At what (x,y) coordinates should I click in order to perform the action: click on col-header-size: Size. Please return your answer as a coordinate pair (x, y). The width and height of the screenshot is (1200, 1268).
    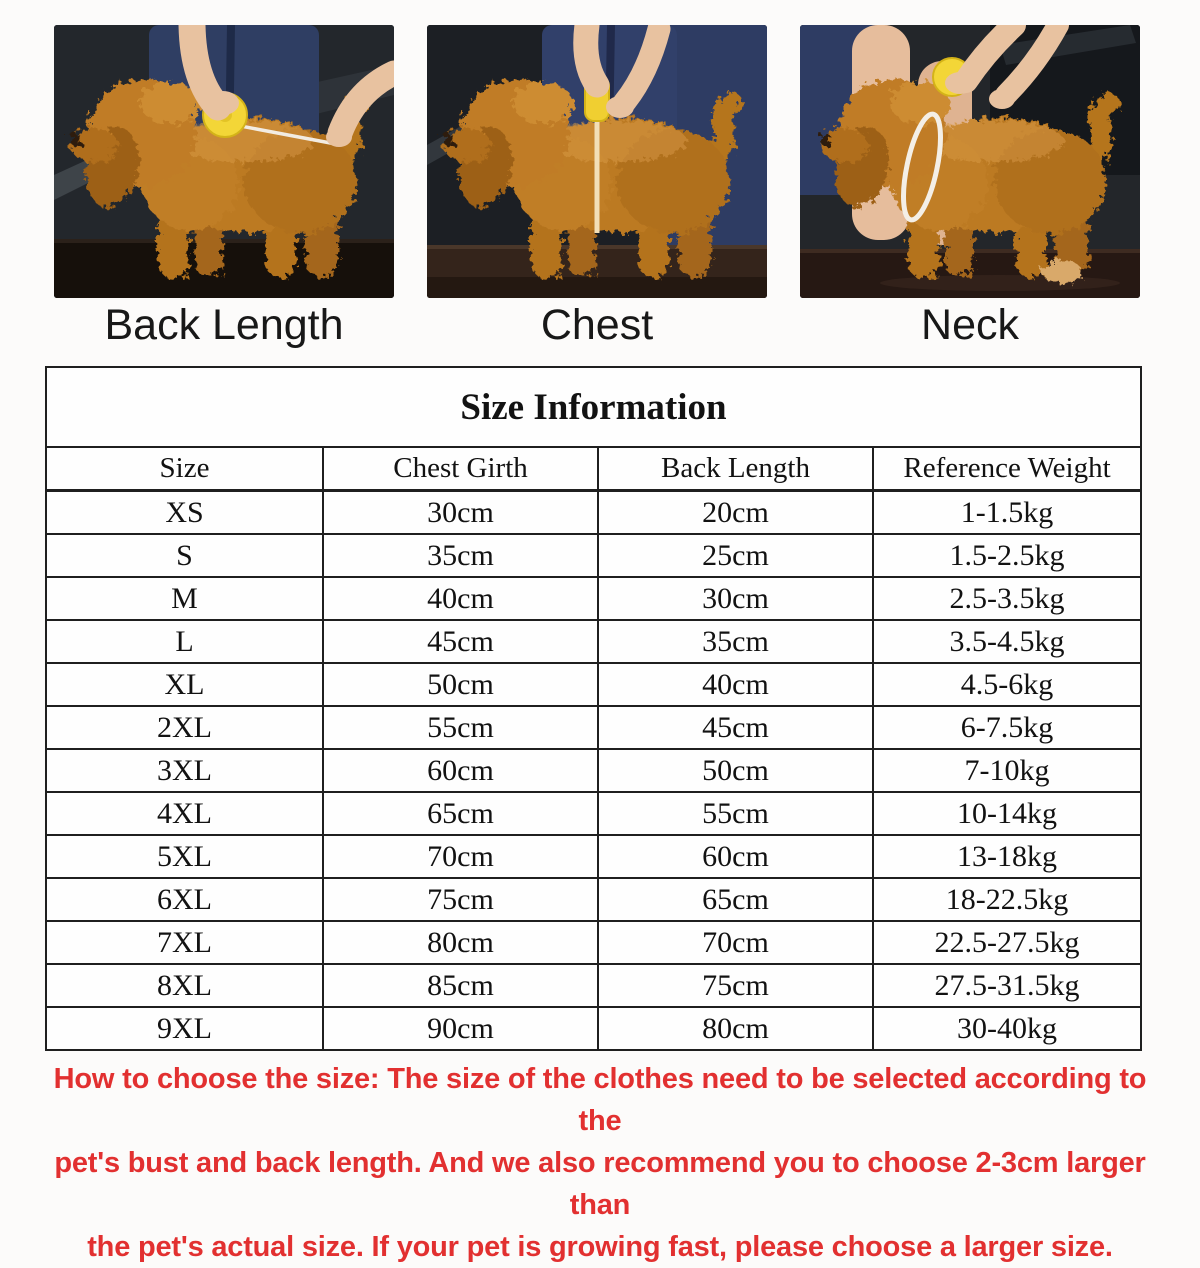
    Looking at the image, I should click on (184, 469).